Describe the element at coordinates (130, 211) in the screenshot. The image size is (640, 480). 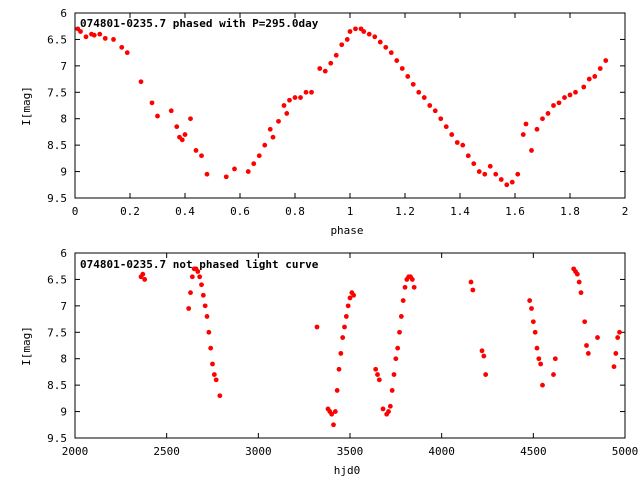
I see `x-tick-label: 0.2` at that location.